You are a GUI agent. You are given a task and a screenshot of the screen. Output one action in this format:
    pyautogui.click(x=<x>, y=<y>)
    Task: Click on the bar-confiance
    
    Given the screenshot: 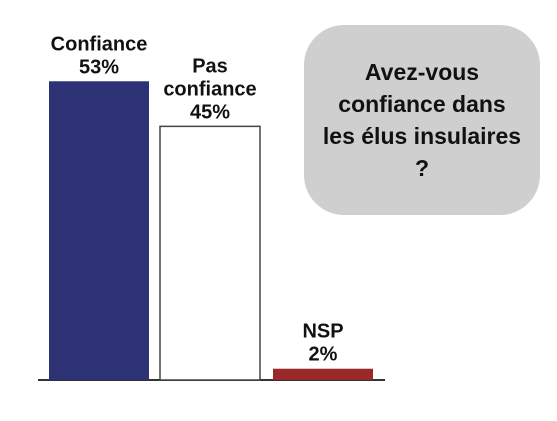 What is the action you would take?
    pyautogui.click(x=99, y=230)
    